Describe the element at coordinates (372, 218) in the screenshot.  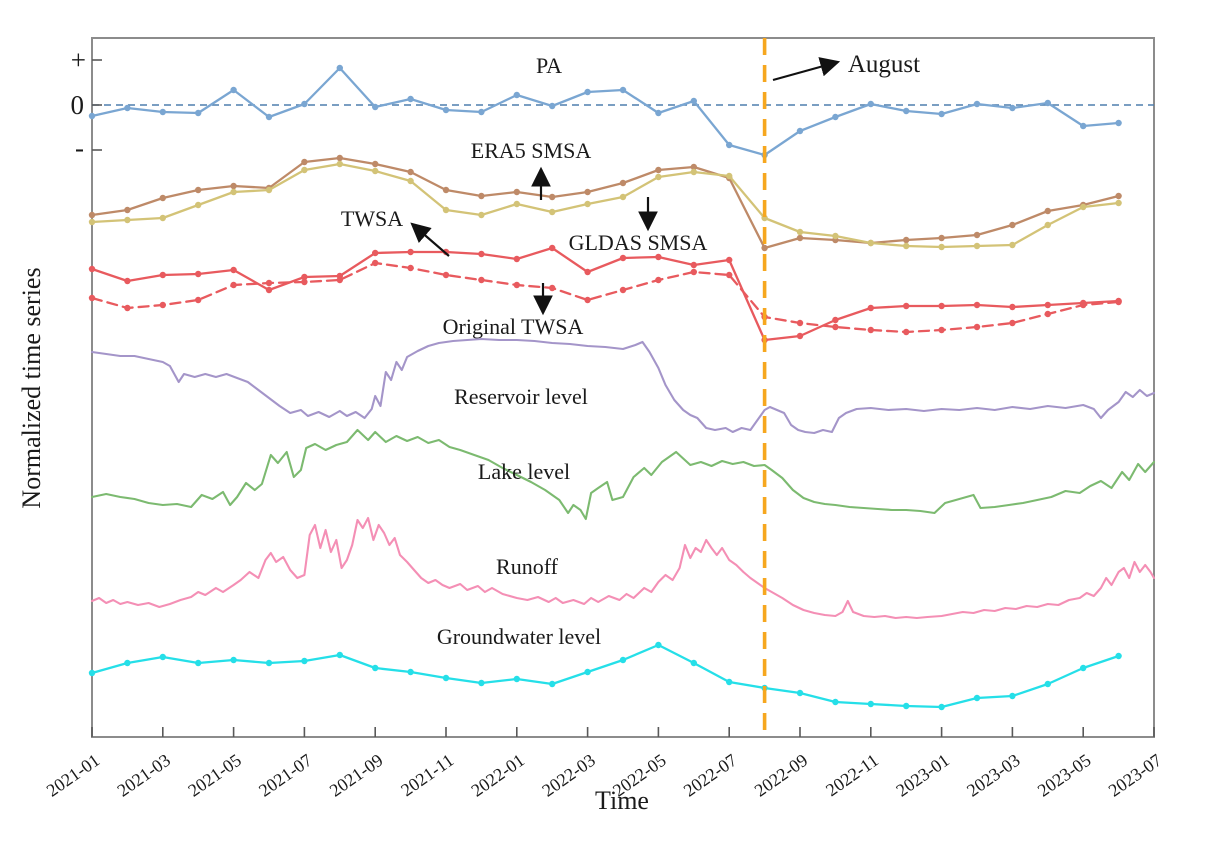
I see `series-label-twsa: TWSA` at that location.